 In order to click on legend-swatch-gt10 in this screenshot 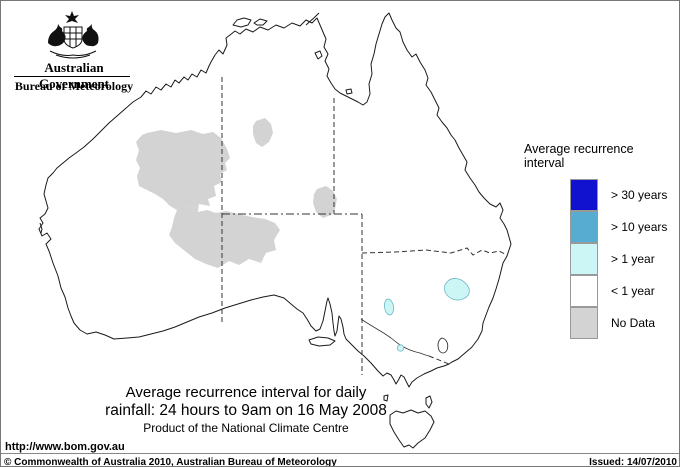, I will do `click(584, 226)`.